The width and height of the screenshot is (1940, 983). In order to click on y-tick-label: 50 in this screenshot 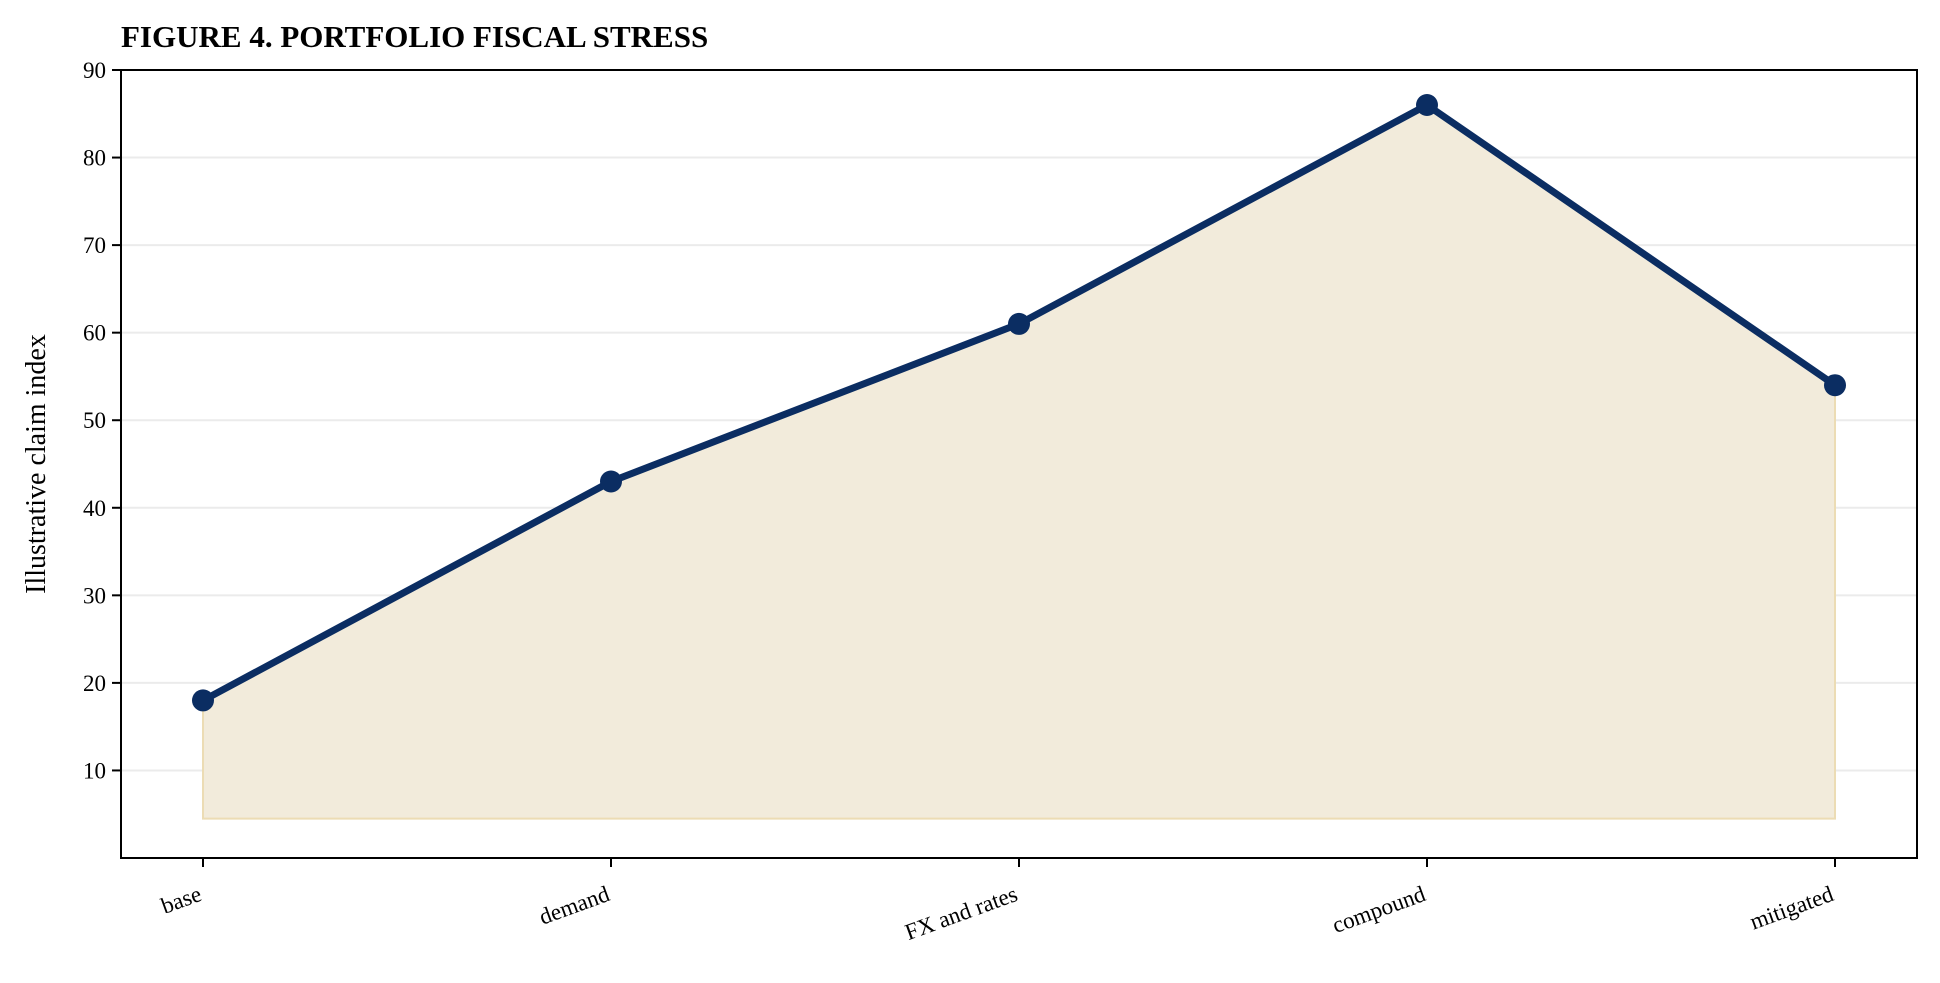, I will do `click(94, 420)`.